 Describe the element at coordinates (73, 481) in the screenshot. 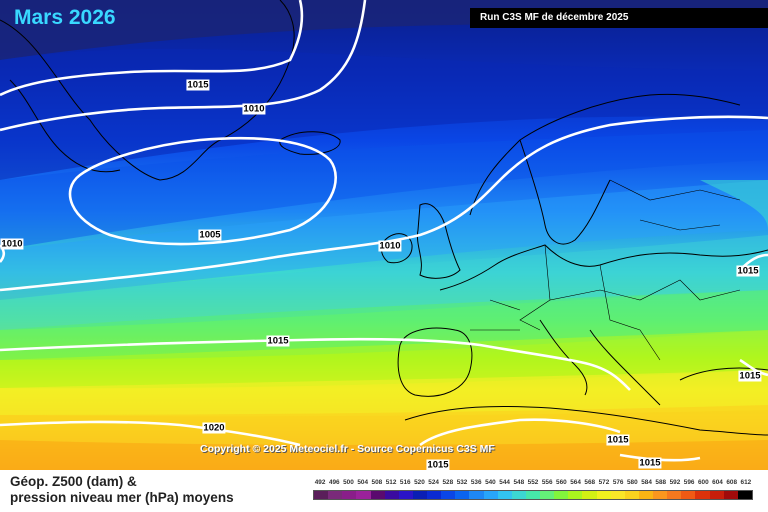

I see `legend-line-1: Géop. Z500 (dam) &` at that location.